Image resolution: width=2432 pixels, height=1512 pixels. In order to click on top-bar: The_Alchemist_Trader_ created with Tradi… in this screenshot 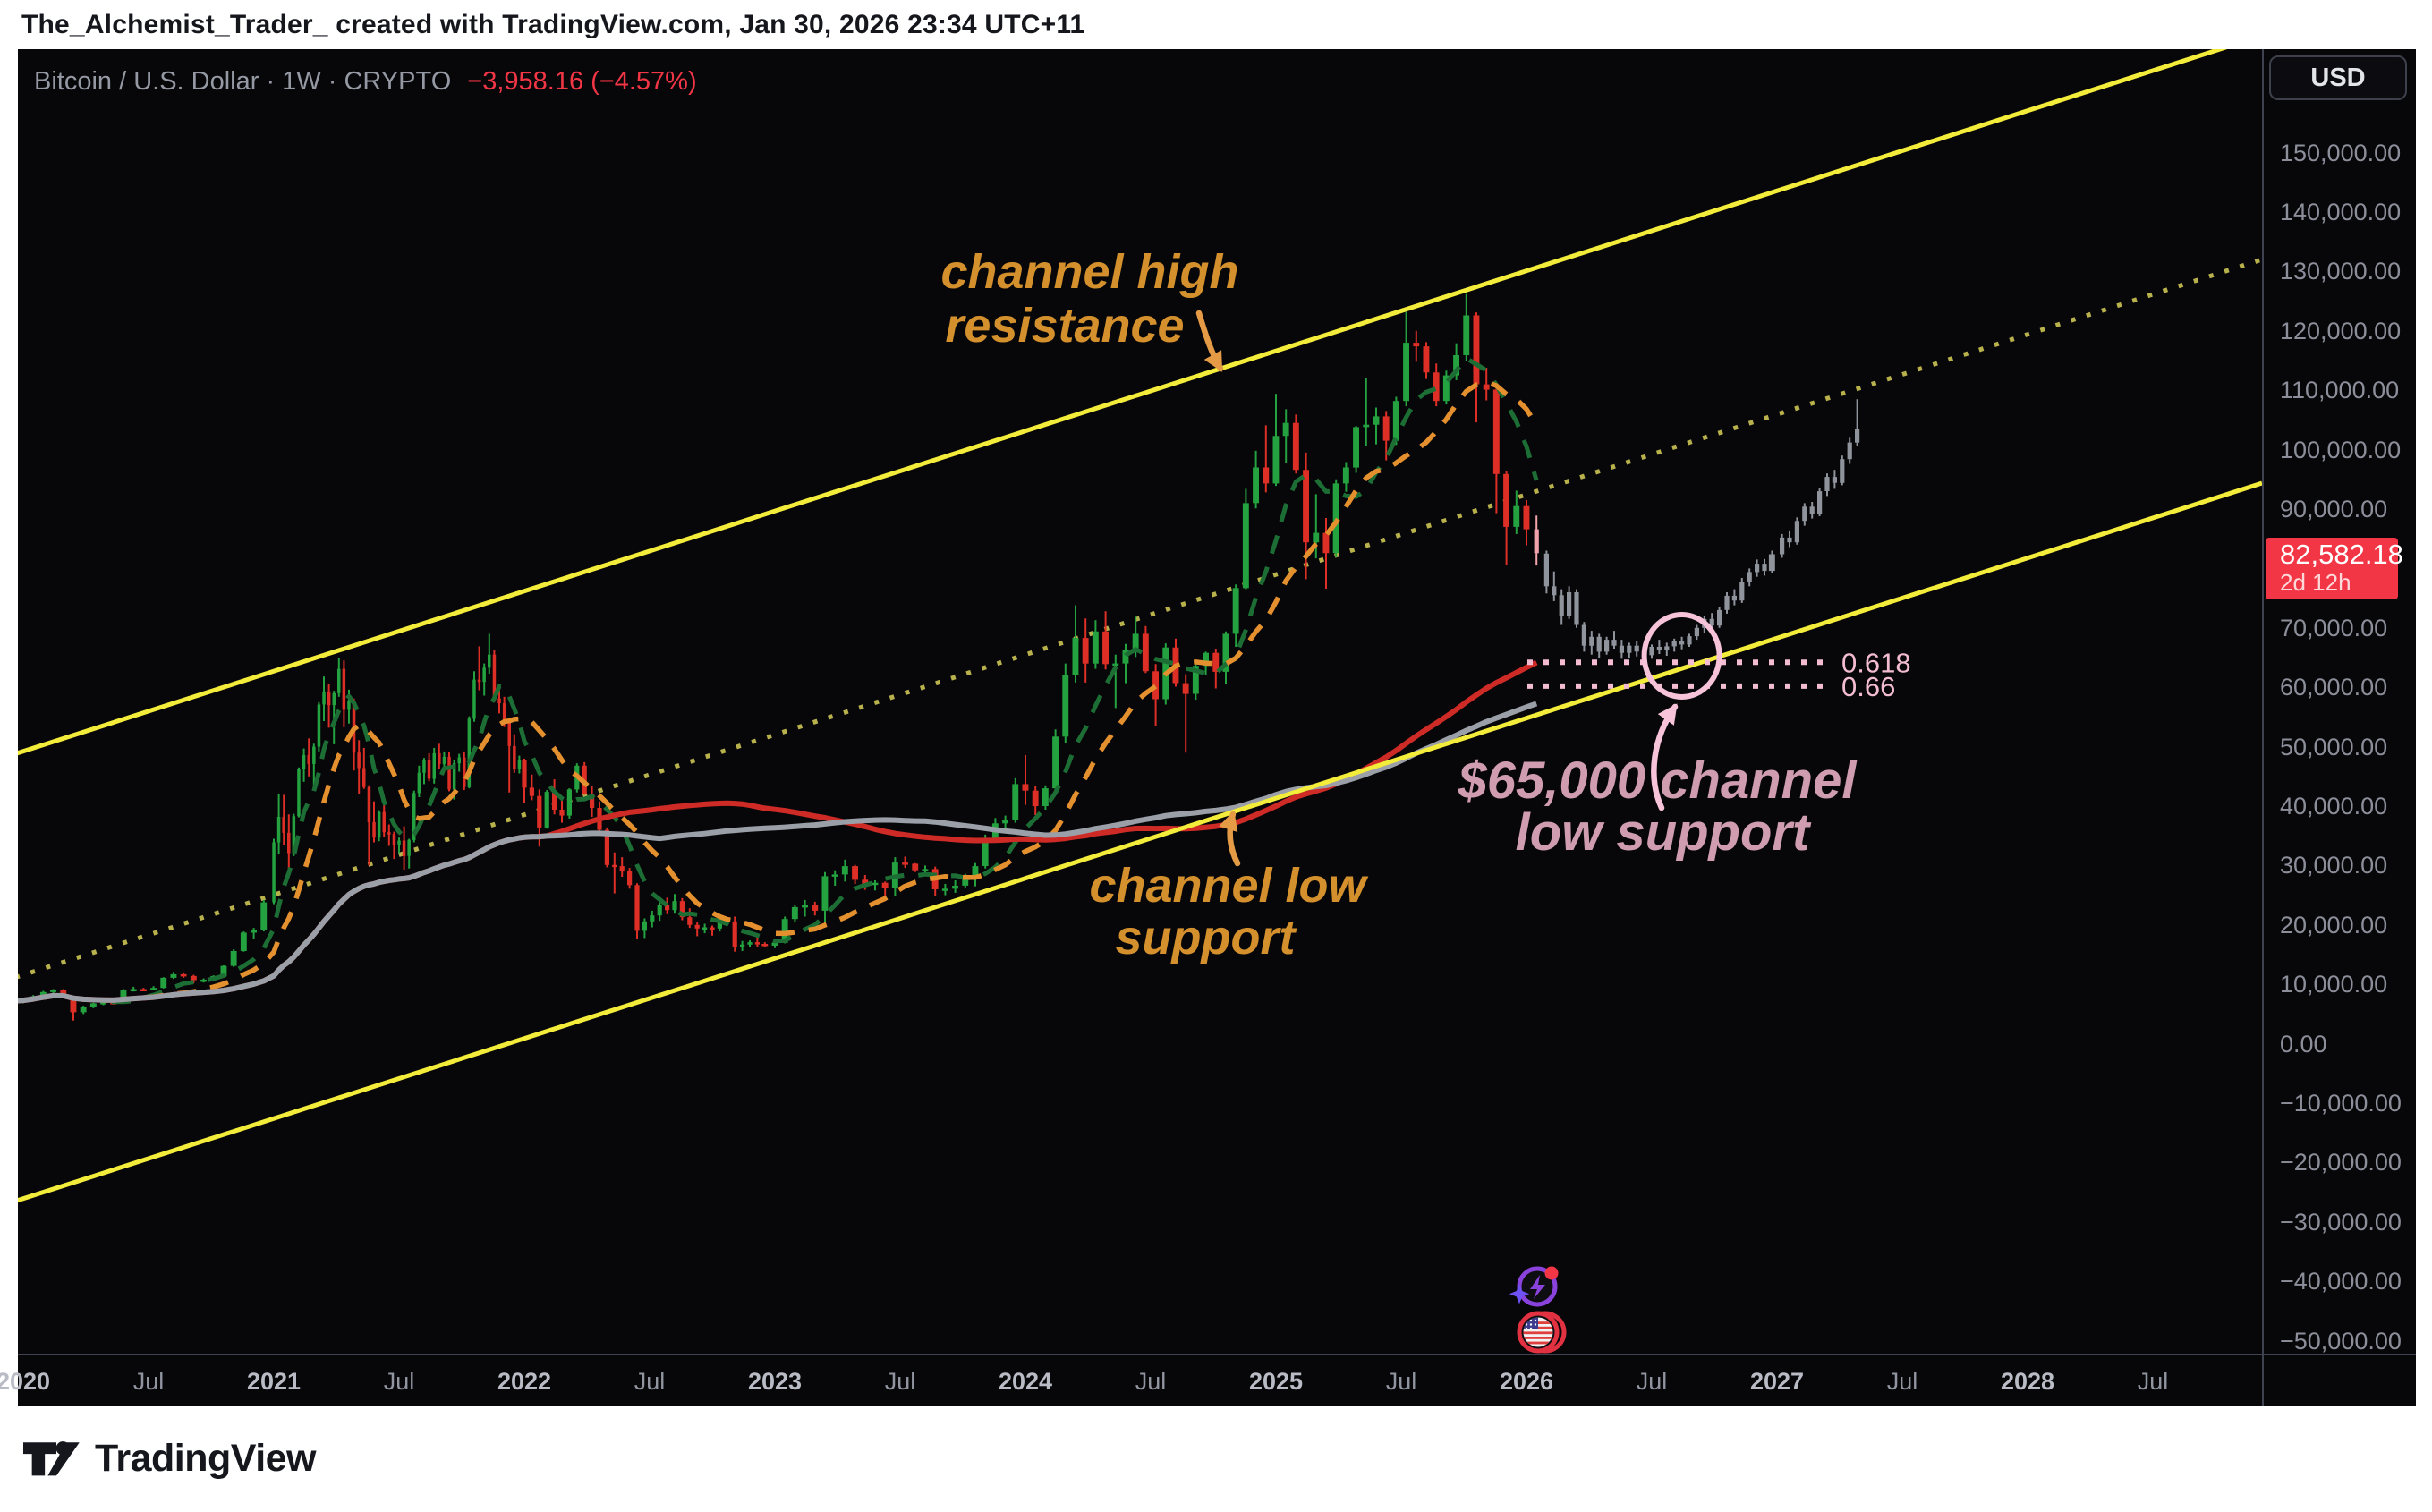, I will do `click(1216, 24)`.